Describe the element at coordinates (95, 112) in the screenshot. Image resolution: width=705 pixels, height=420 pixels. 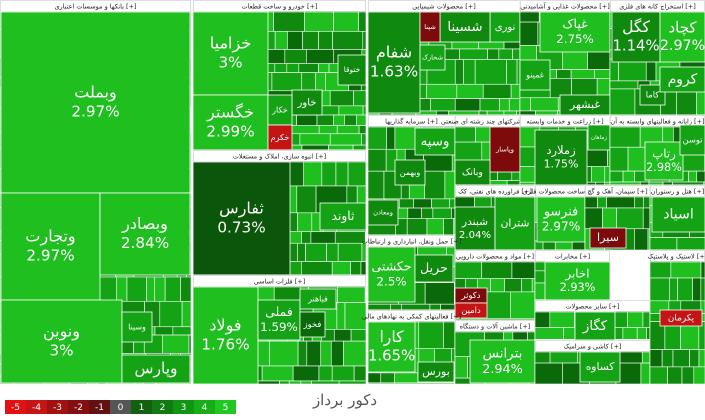
I see `stock-change: 2.97%` at that location.